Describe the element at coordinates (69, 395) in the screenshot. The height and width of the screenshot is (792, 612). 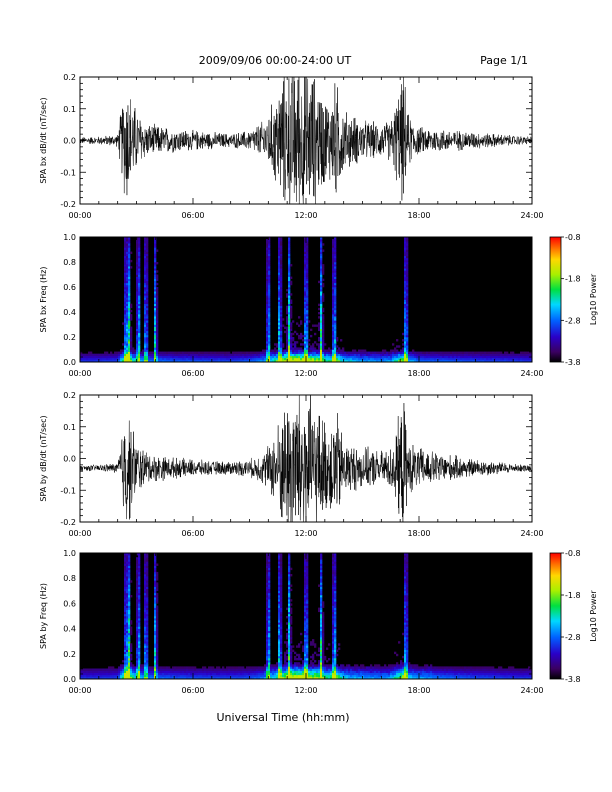
I see `y-tick-label: 0.2` at that location.